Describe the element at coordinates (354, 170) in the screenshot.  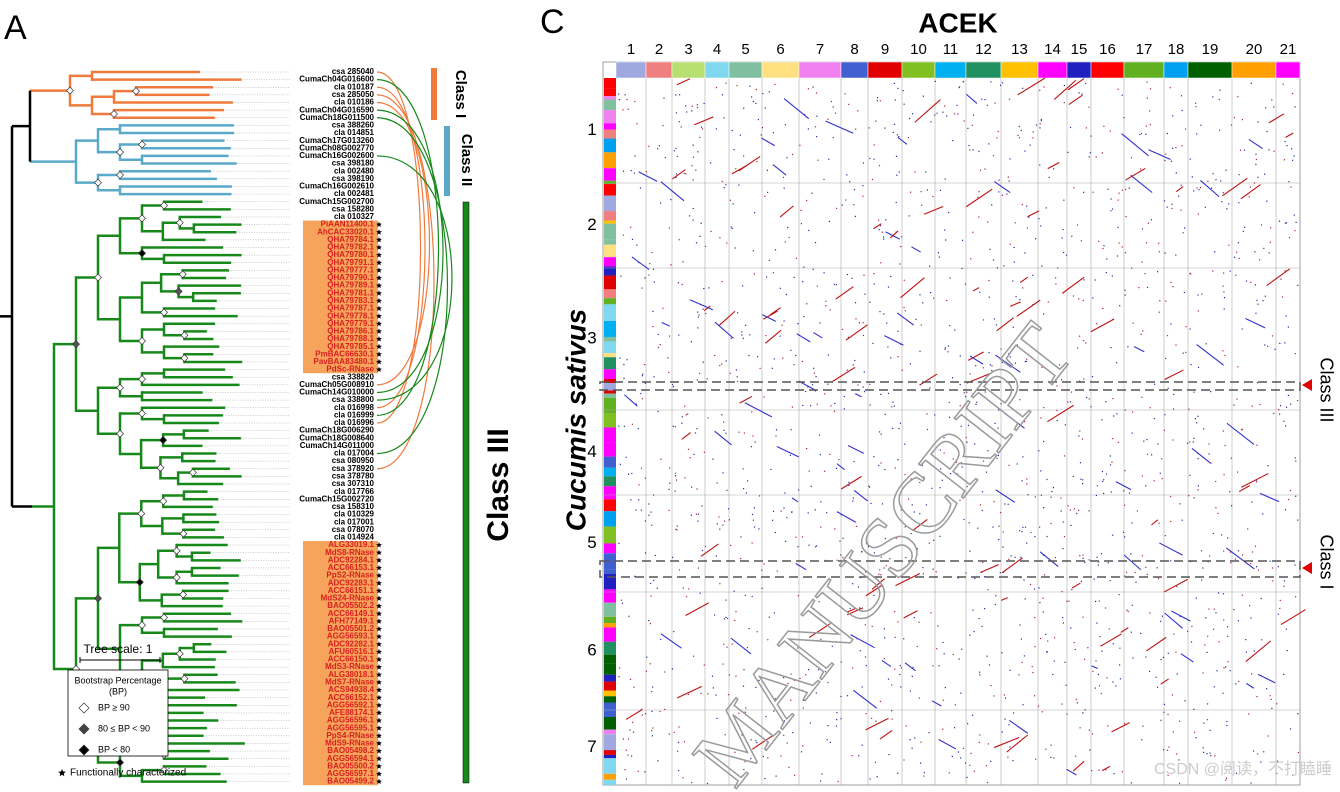
I see `leaf-label: cla 002480` at that location.